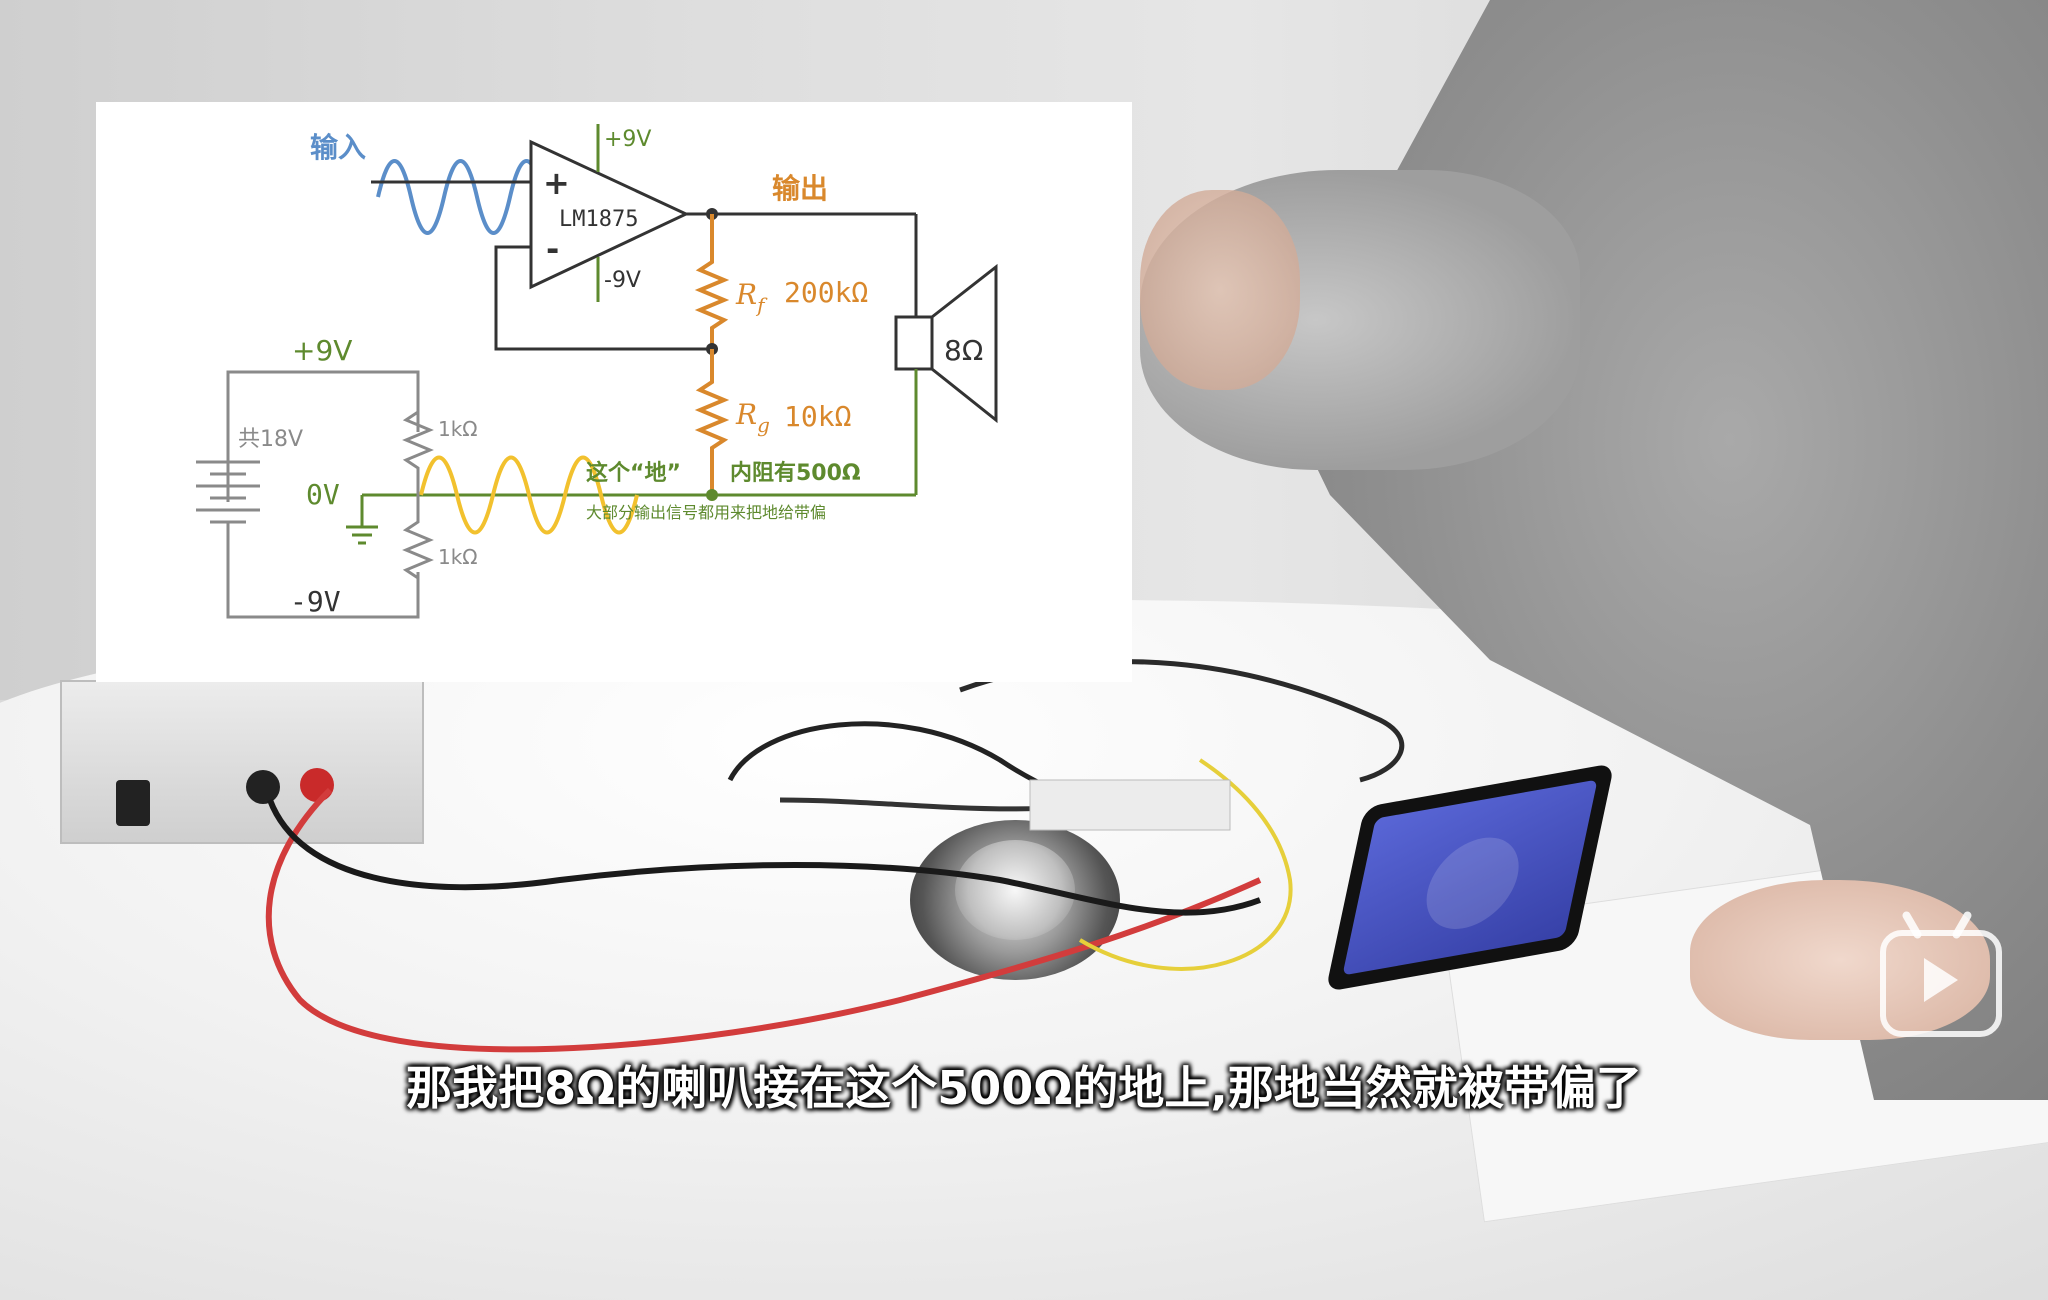 The width and height of the screenshot is (2048, 1300). Describe the element at coordinates (622, 280) in the screenshot. I see `vminus-label: -9V` at that location.